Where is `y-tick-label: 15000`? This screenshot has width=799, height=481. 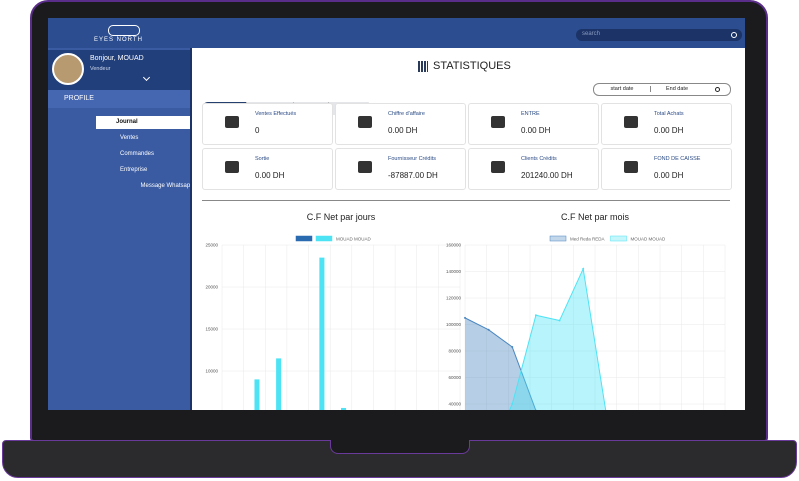
y-tick-label: 15000 is located at coordinates (211, 329).